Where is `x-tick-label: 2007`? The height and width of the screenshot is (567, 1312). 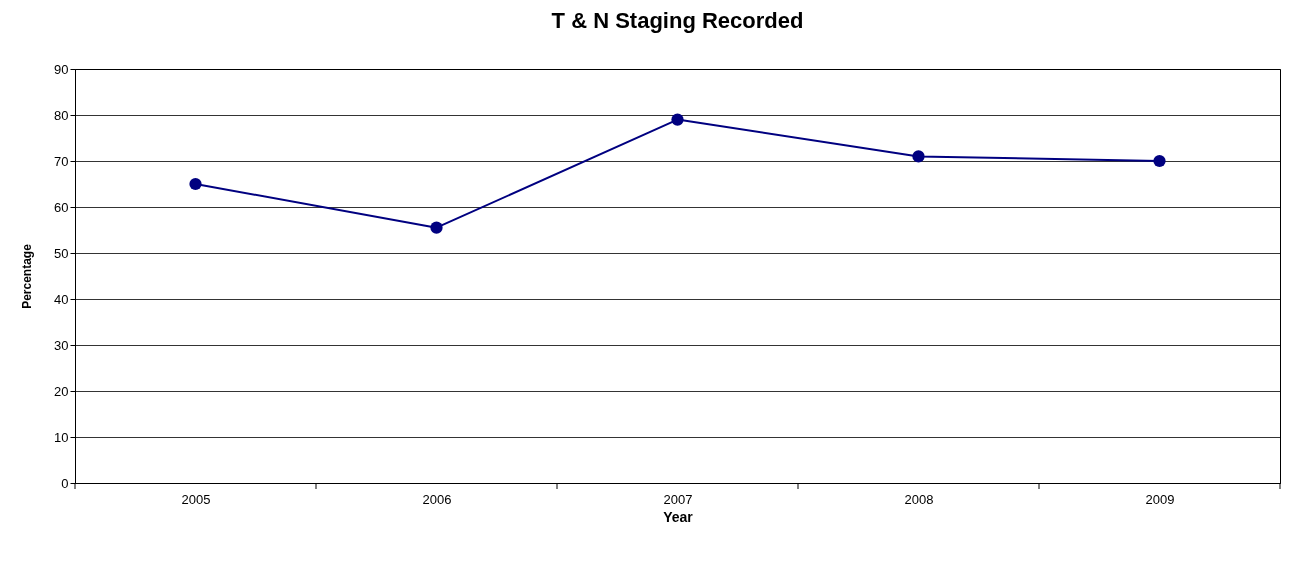
x-tick-label: 2007 is located at coordinates (678, 499).